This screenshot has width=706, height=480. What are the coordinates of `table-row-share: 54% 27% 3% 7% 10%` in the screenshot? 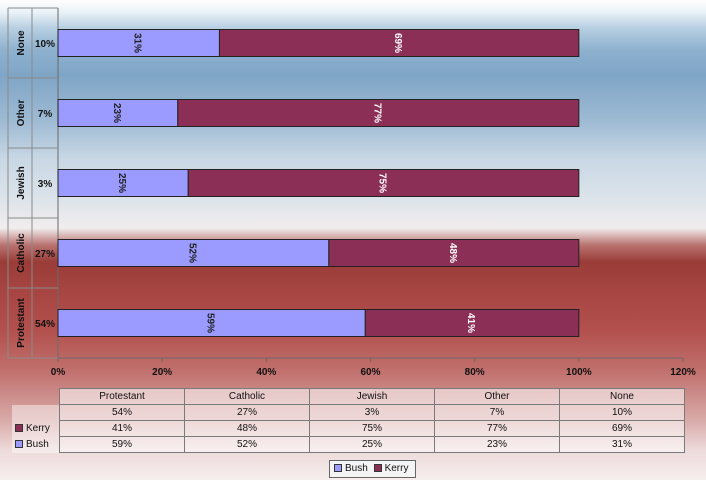 It's located at (348, 412).